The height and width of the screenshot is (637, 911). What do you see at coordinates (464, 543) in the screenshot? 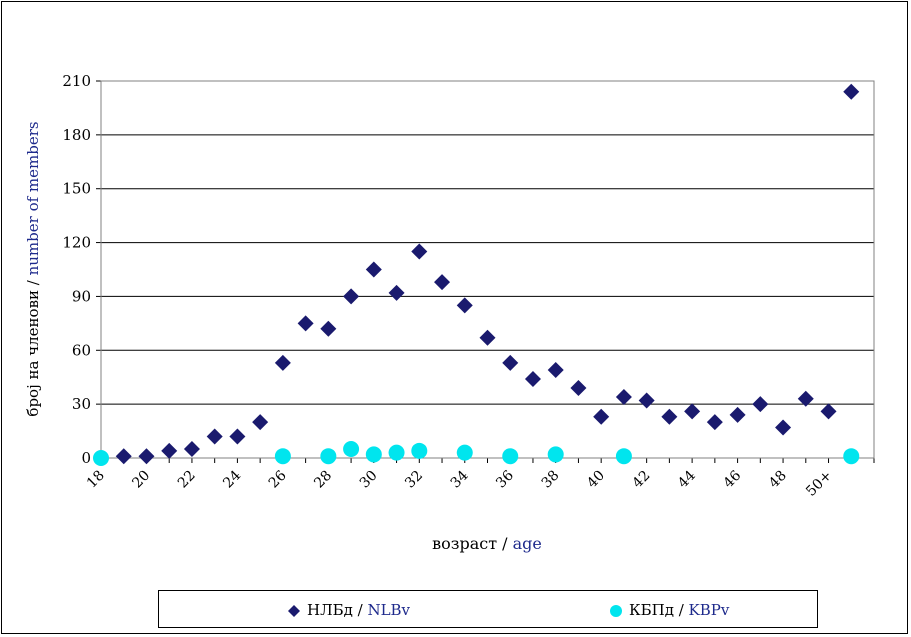
I see `x-axis-title-mk: возраст` at bounding box center [464, 543].